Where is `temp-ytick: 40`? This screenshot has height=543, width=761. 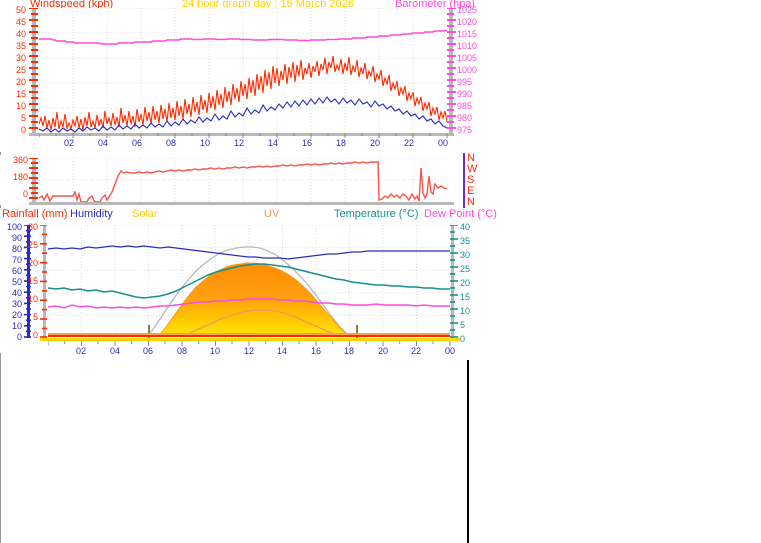
temp-ytick: 40 is located at coordinates (465, 227).